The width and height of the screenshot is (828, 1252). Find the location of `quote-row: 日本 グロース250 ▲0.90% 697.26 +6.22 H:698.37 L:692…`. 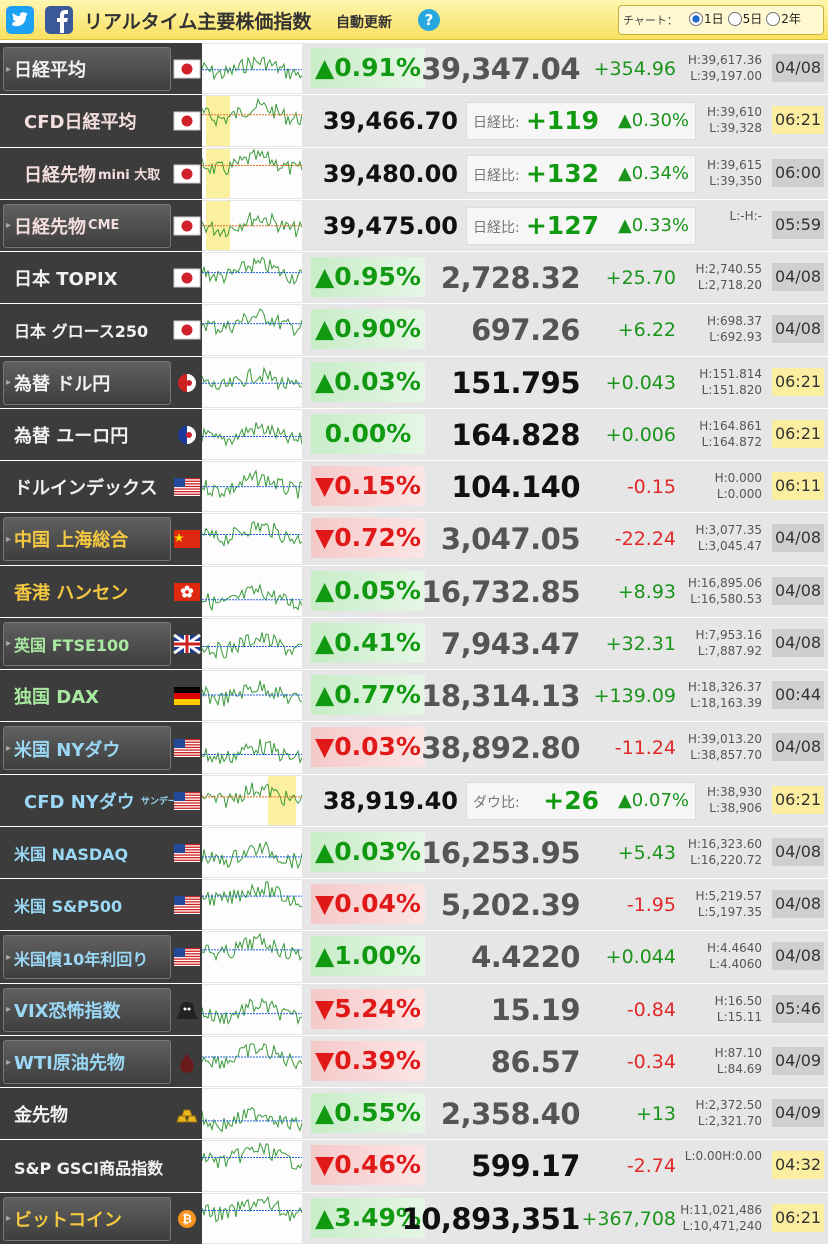

quote-row: 日本 グロース250 ▲0.90% 697.26 +6.22 H:698.37 L:692… is located at coordinates (414, 330).